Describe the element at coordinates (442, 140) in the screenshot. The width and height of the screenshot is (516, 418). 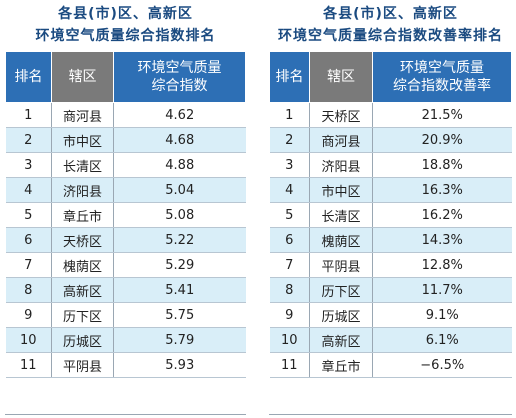
I see `value-cell: 20.9%` at that location.